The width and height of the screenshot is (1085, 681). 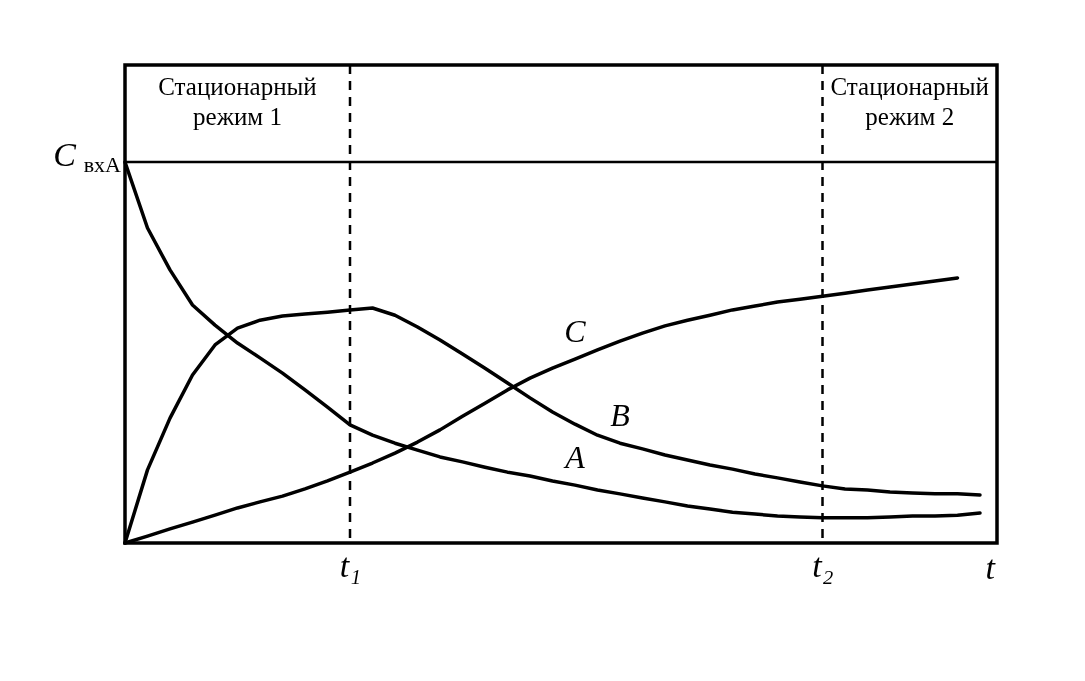 I want to click on text: Стационарный режим 1, so click(x=237, y=101).